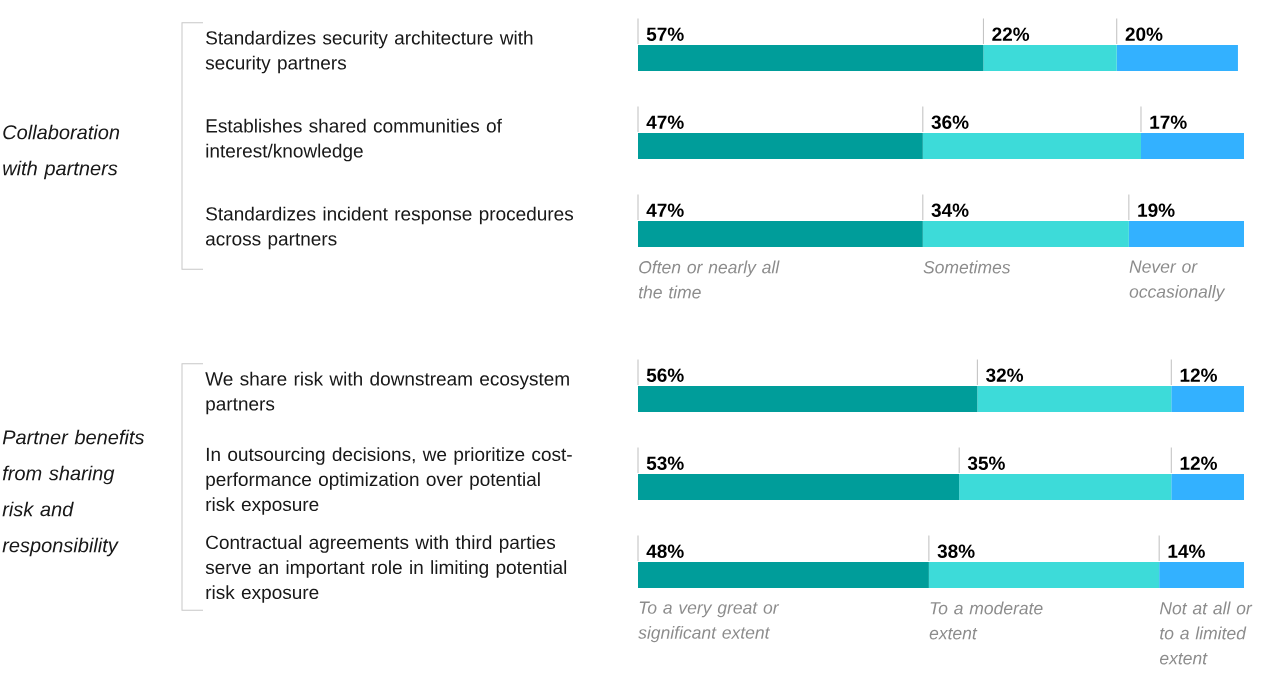 This screenshot has height=678, width=1271. I want to click on data-label: 34%, so click(950, 210).